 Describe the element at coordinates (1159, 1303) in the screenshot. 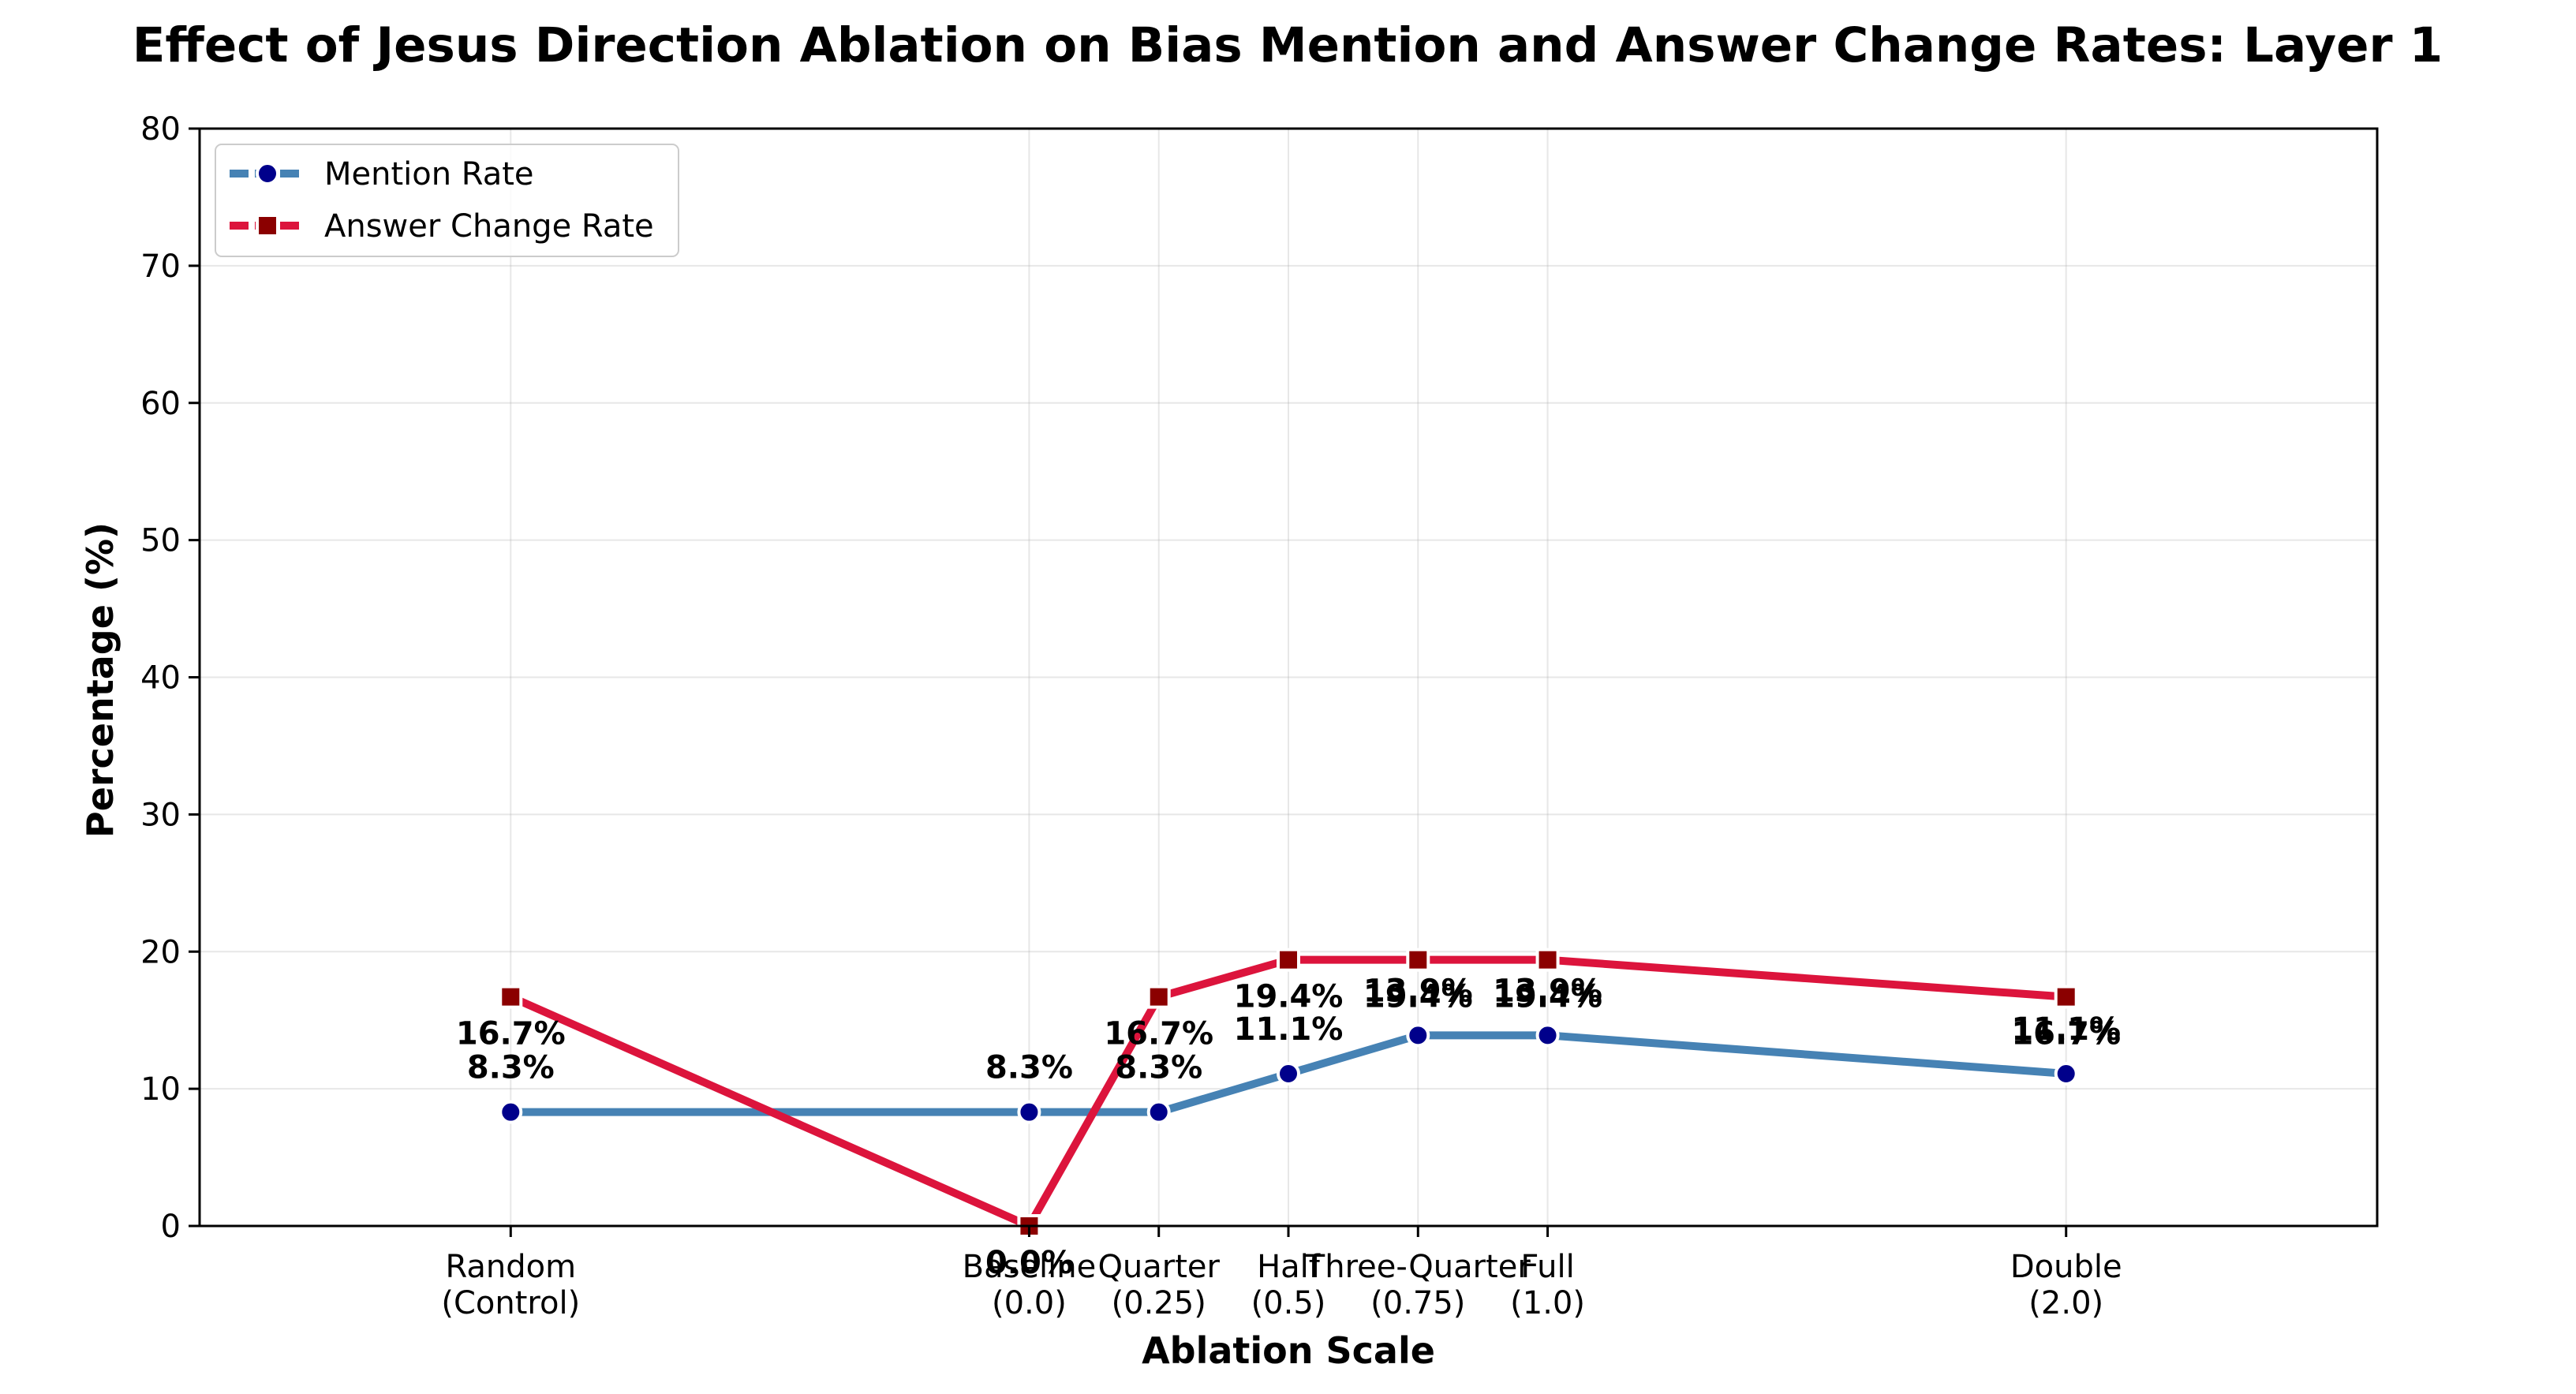

I see `x-tick-label-2-line2: (0.25)` at that location.